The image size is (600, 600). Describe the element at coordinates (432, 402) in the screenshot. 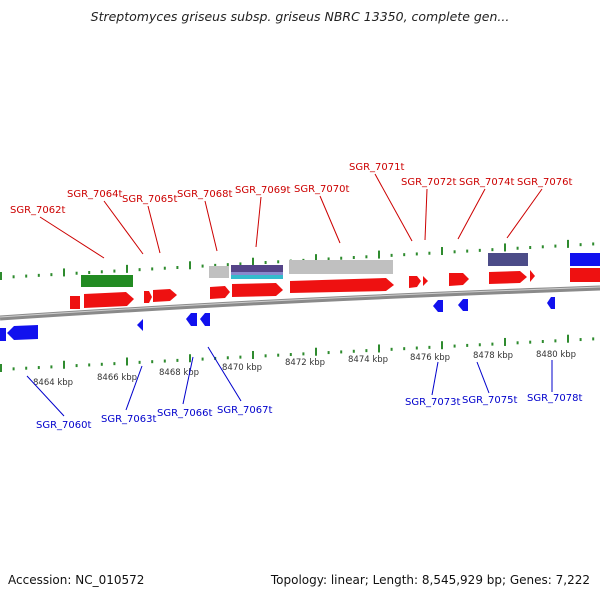

I see `gene-label: SGR_7073t` at that location.